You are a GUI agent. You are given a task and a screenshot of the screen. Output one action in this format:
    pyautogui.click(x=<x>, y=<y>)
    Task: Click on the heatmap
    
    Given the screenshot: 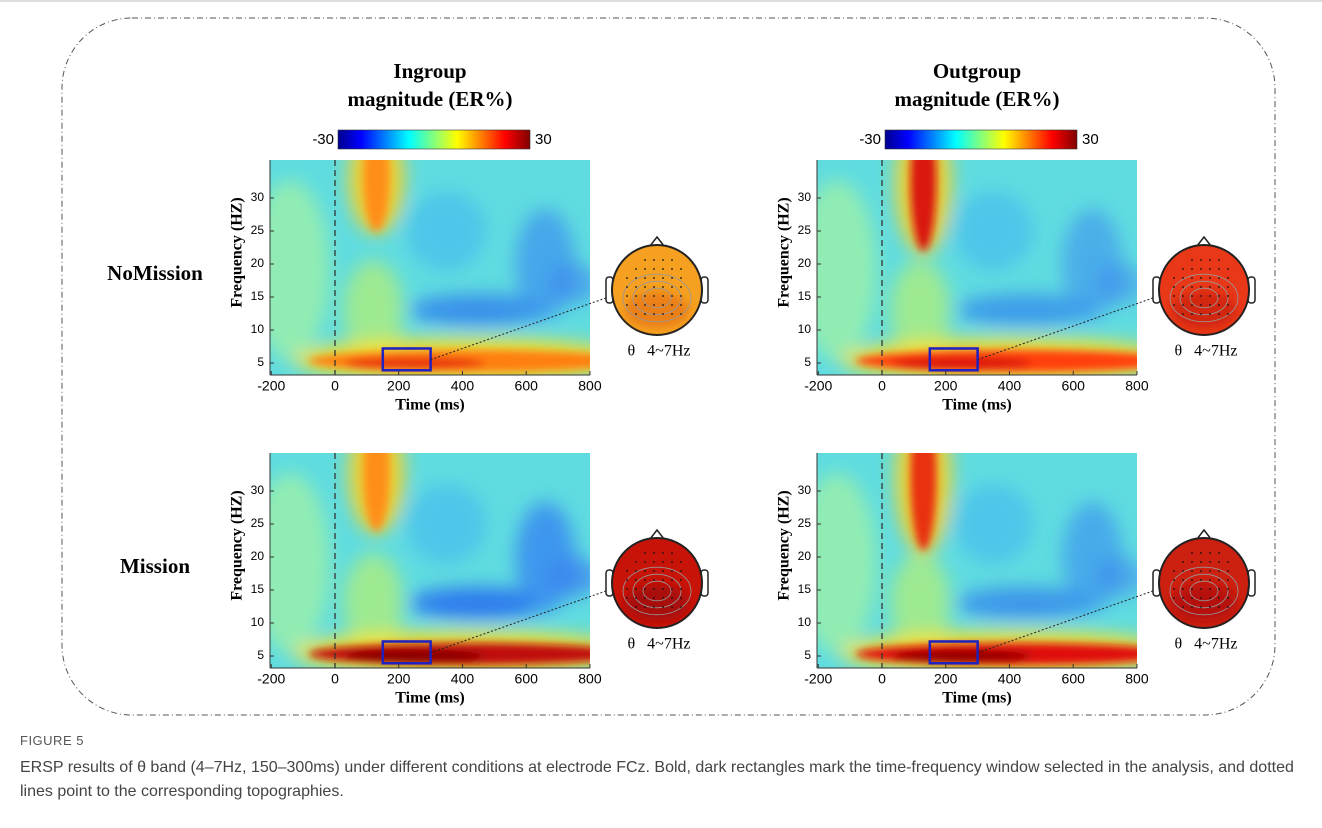 What is the action you would take?
    pyautogui.click(x=977, y=560)
    